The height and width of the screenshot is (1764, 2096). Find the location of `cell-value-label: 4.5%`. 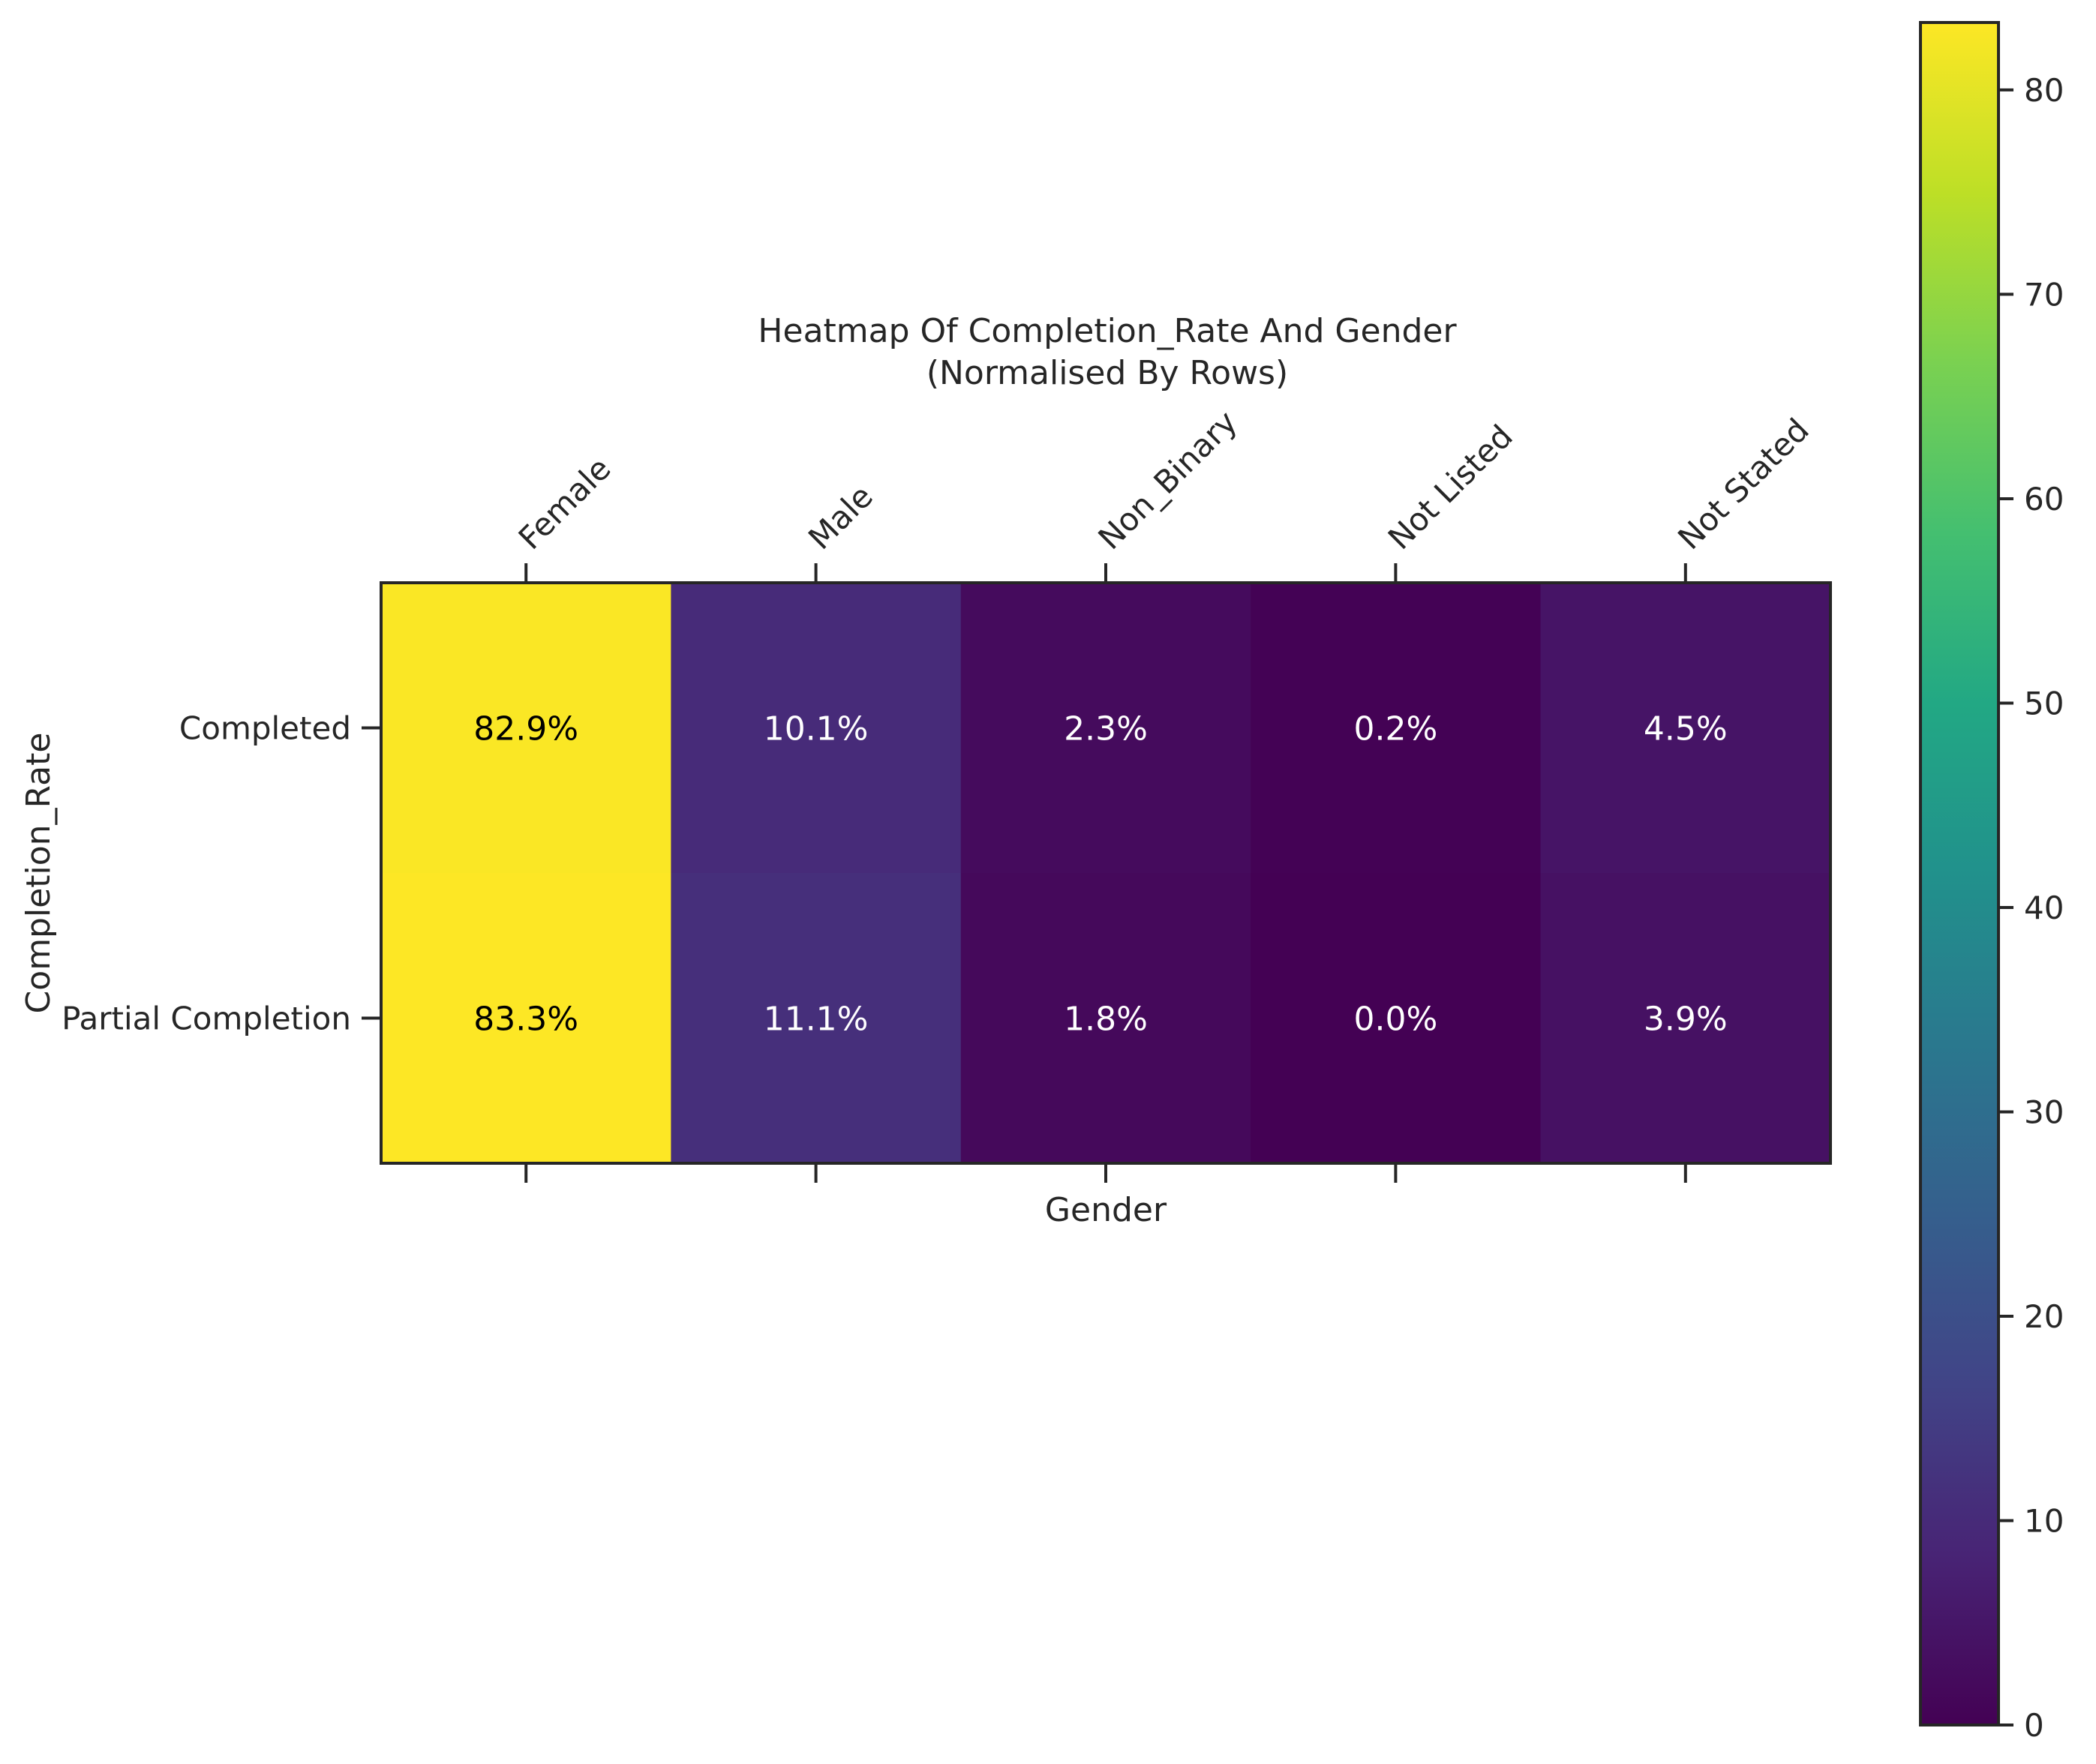

cell-value-label: 4.5% is located at coordinates (1686, 729).